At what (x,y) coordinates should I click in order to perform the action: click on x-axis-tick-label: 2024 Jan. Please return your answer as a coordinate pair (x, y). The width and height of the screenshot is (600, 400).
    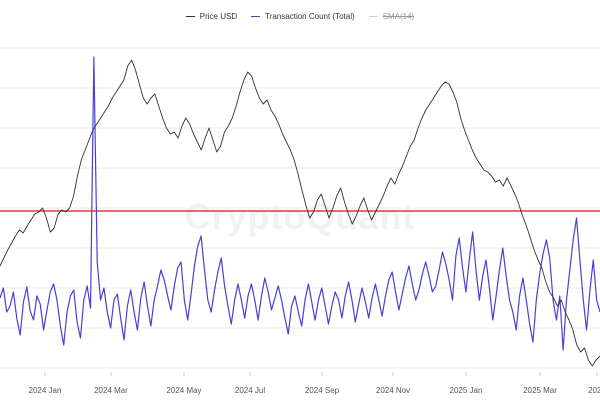
    Looking at the image, I should click on (45, 390).